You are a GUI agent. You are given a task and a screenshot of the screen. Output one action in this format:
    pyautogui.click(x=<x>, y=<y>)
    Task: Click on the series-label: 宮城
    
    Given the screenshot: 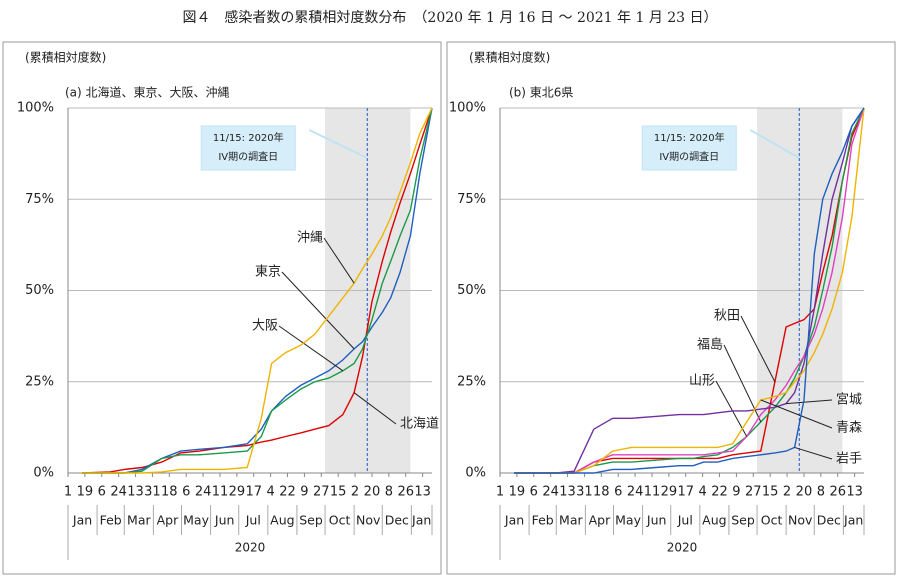 What is the action you would take?
    pyautogui.click(x=849, y=400)
    